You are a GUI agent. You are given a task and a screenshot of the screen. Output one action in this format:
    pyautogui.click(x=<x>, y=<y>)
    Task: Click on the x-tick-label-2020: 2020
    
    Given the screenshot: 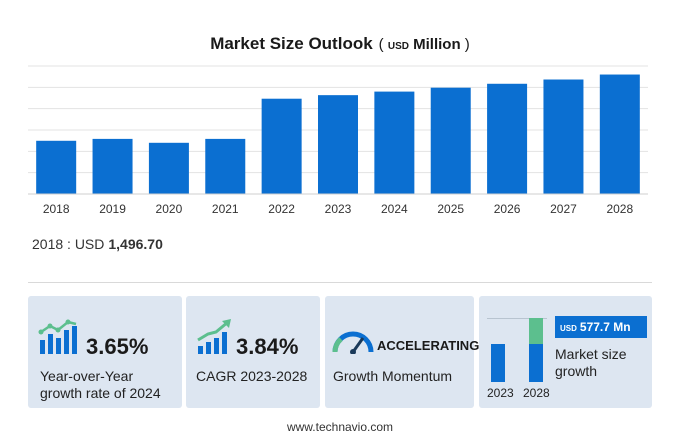 What is the action you would take?
    pyautogui.click(x=169, y=209)
    